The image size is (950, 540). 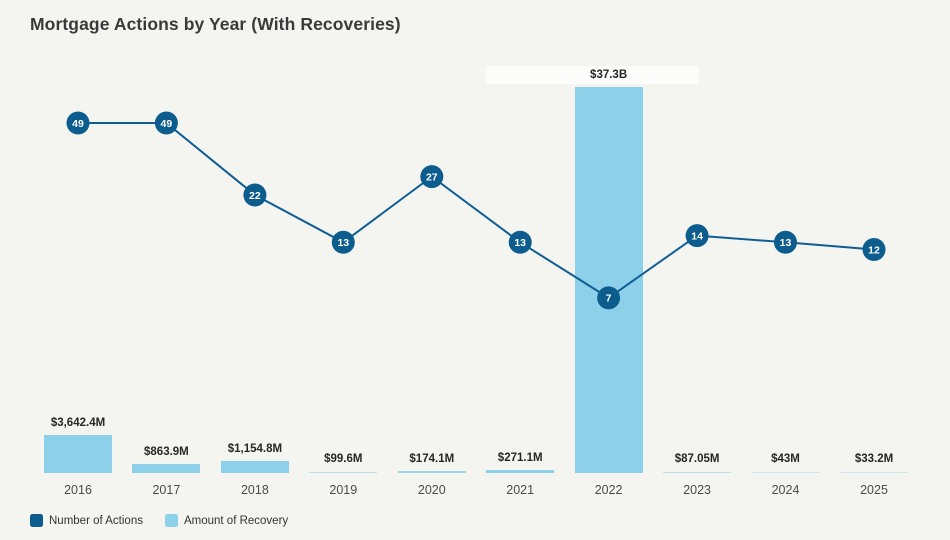 I want to click on x-axis-label-2016: 2016, so click(x=78, y=490).